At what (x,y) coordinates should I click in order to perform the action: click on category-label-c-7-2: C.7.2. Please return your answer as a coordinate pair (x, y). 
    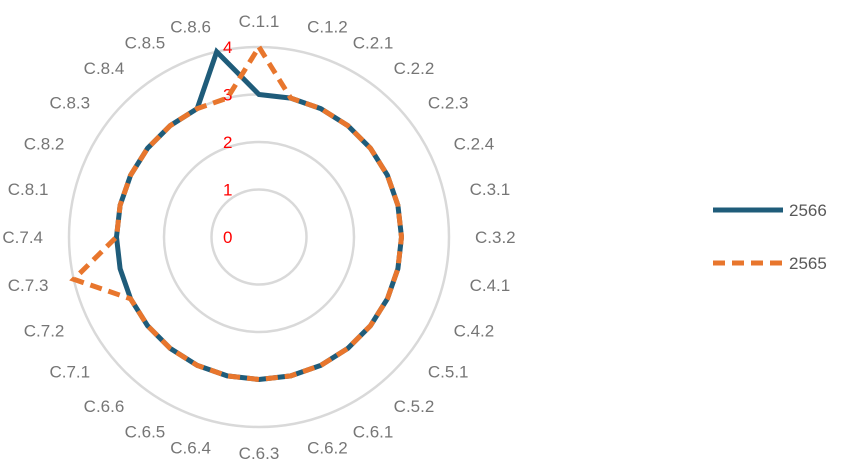
    Looking at the image, I should click on (44, 331).